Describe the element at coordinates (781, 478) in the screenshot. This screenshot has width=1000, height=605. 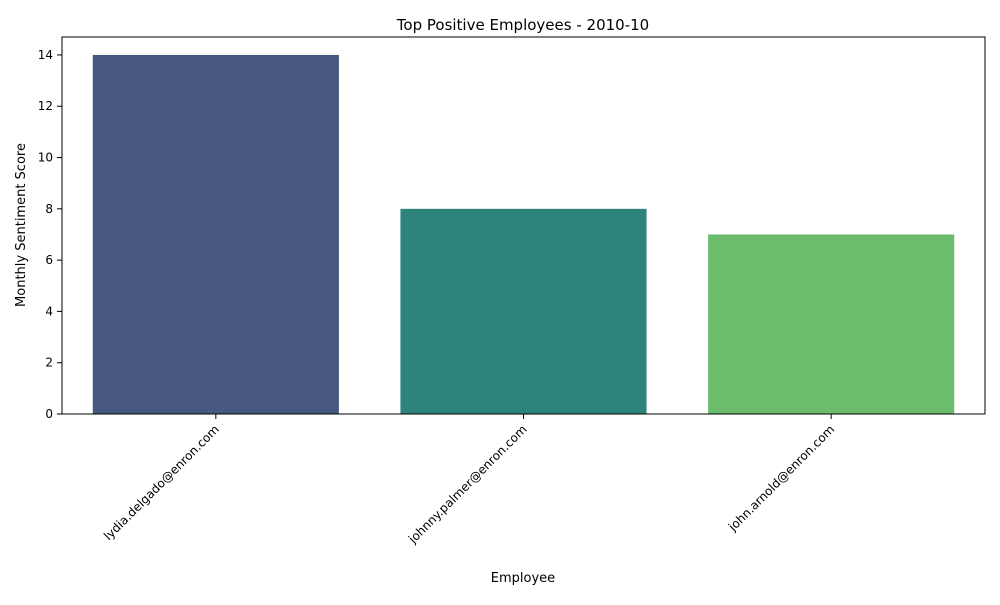
I see `x-tick-label-3: john.arnold@enron.com` at that location.